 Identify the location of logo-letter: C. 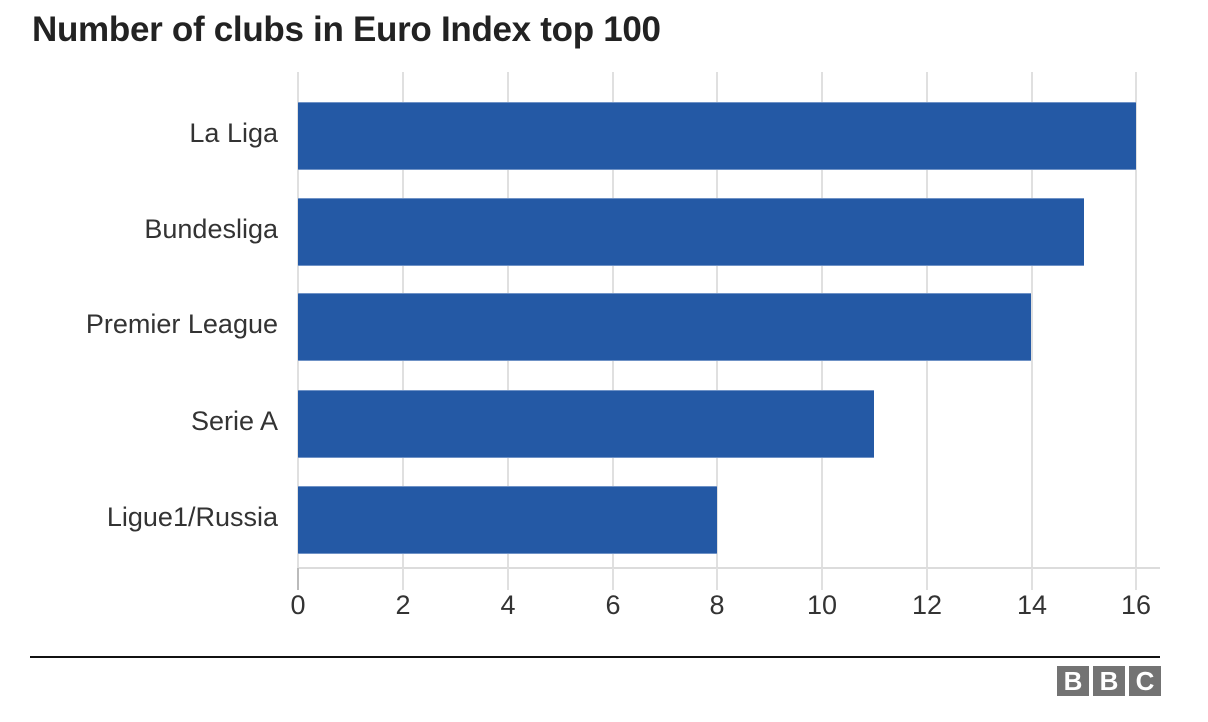
(1145, 681).